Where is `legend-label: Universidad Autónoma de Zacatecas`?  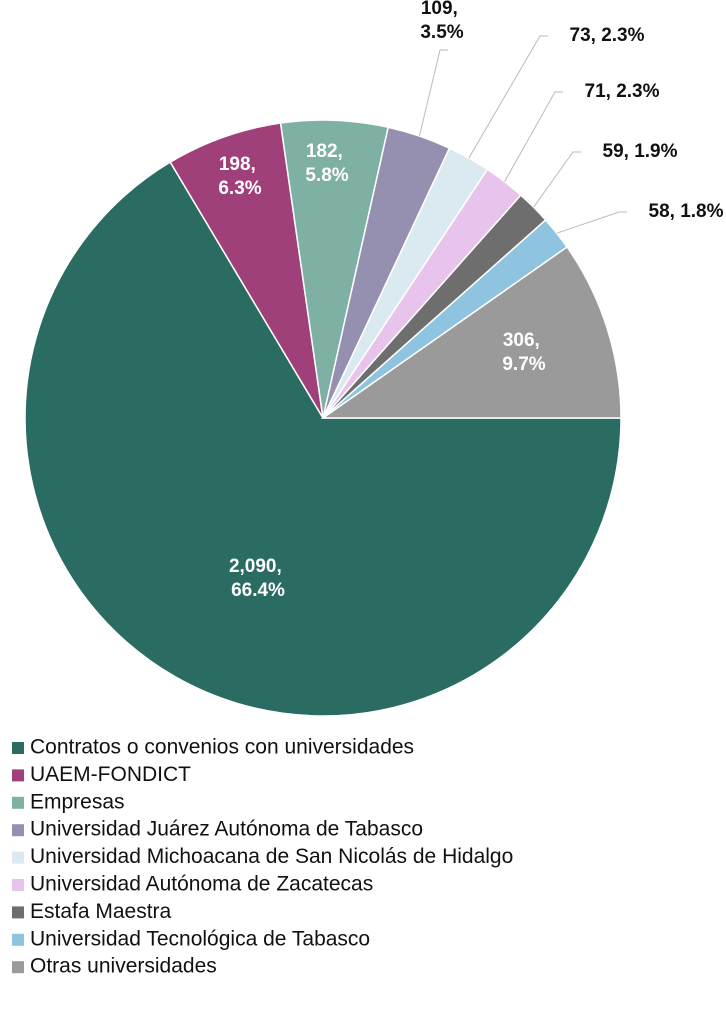 legend-label: Universidad Autónoma de Zacatecas is located at coordinates (201, 884).